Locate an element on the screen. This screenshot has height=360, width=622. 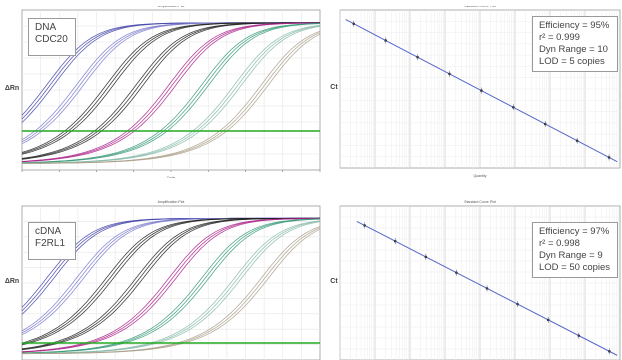
stat-dyn-range: Dyn Range = 10 is located at coordinates (573, 49).